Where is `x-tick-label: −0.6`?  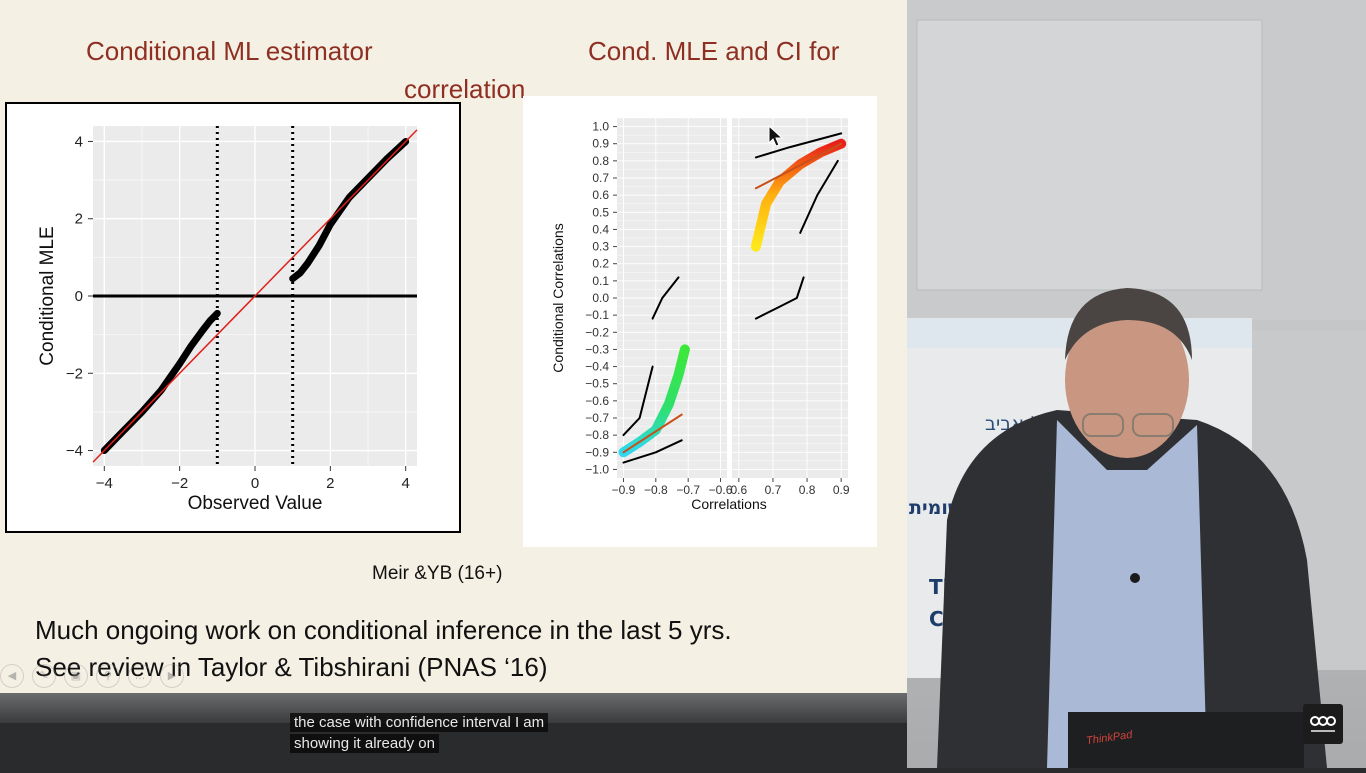
x-tick-label: −0.6 is located at coordinates (721, 490).